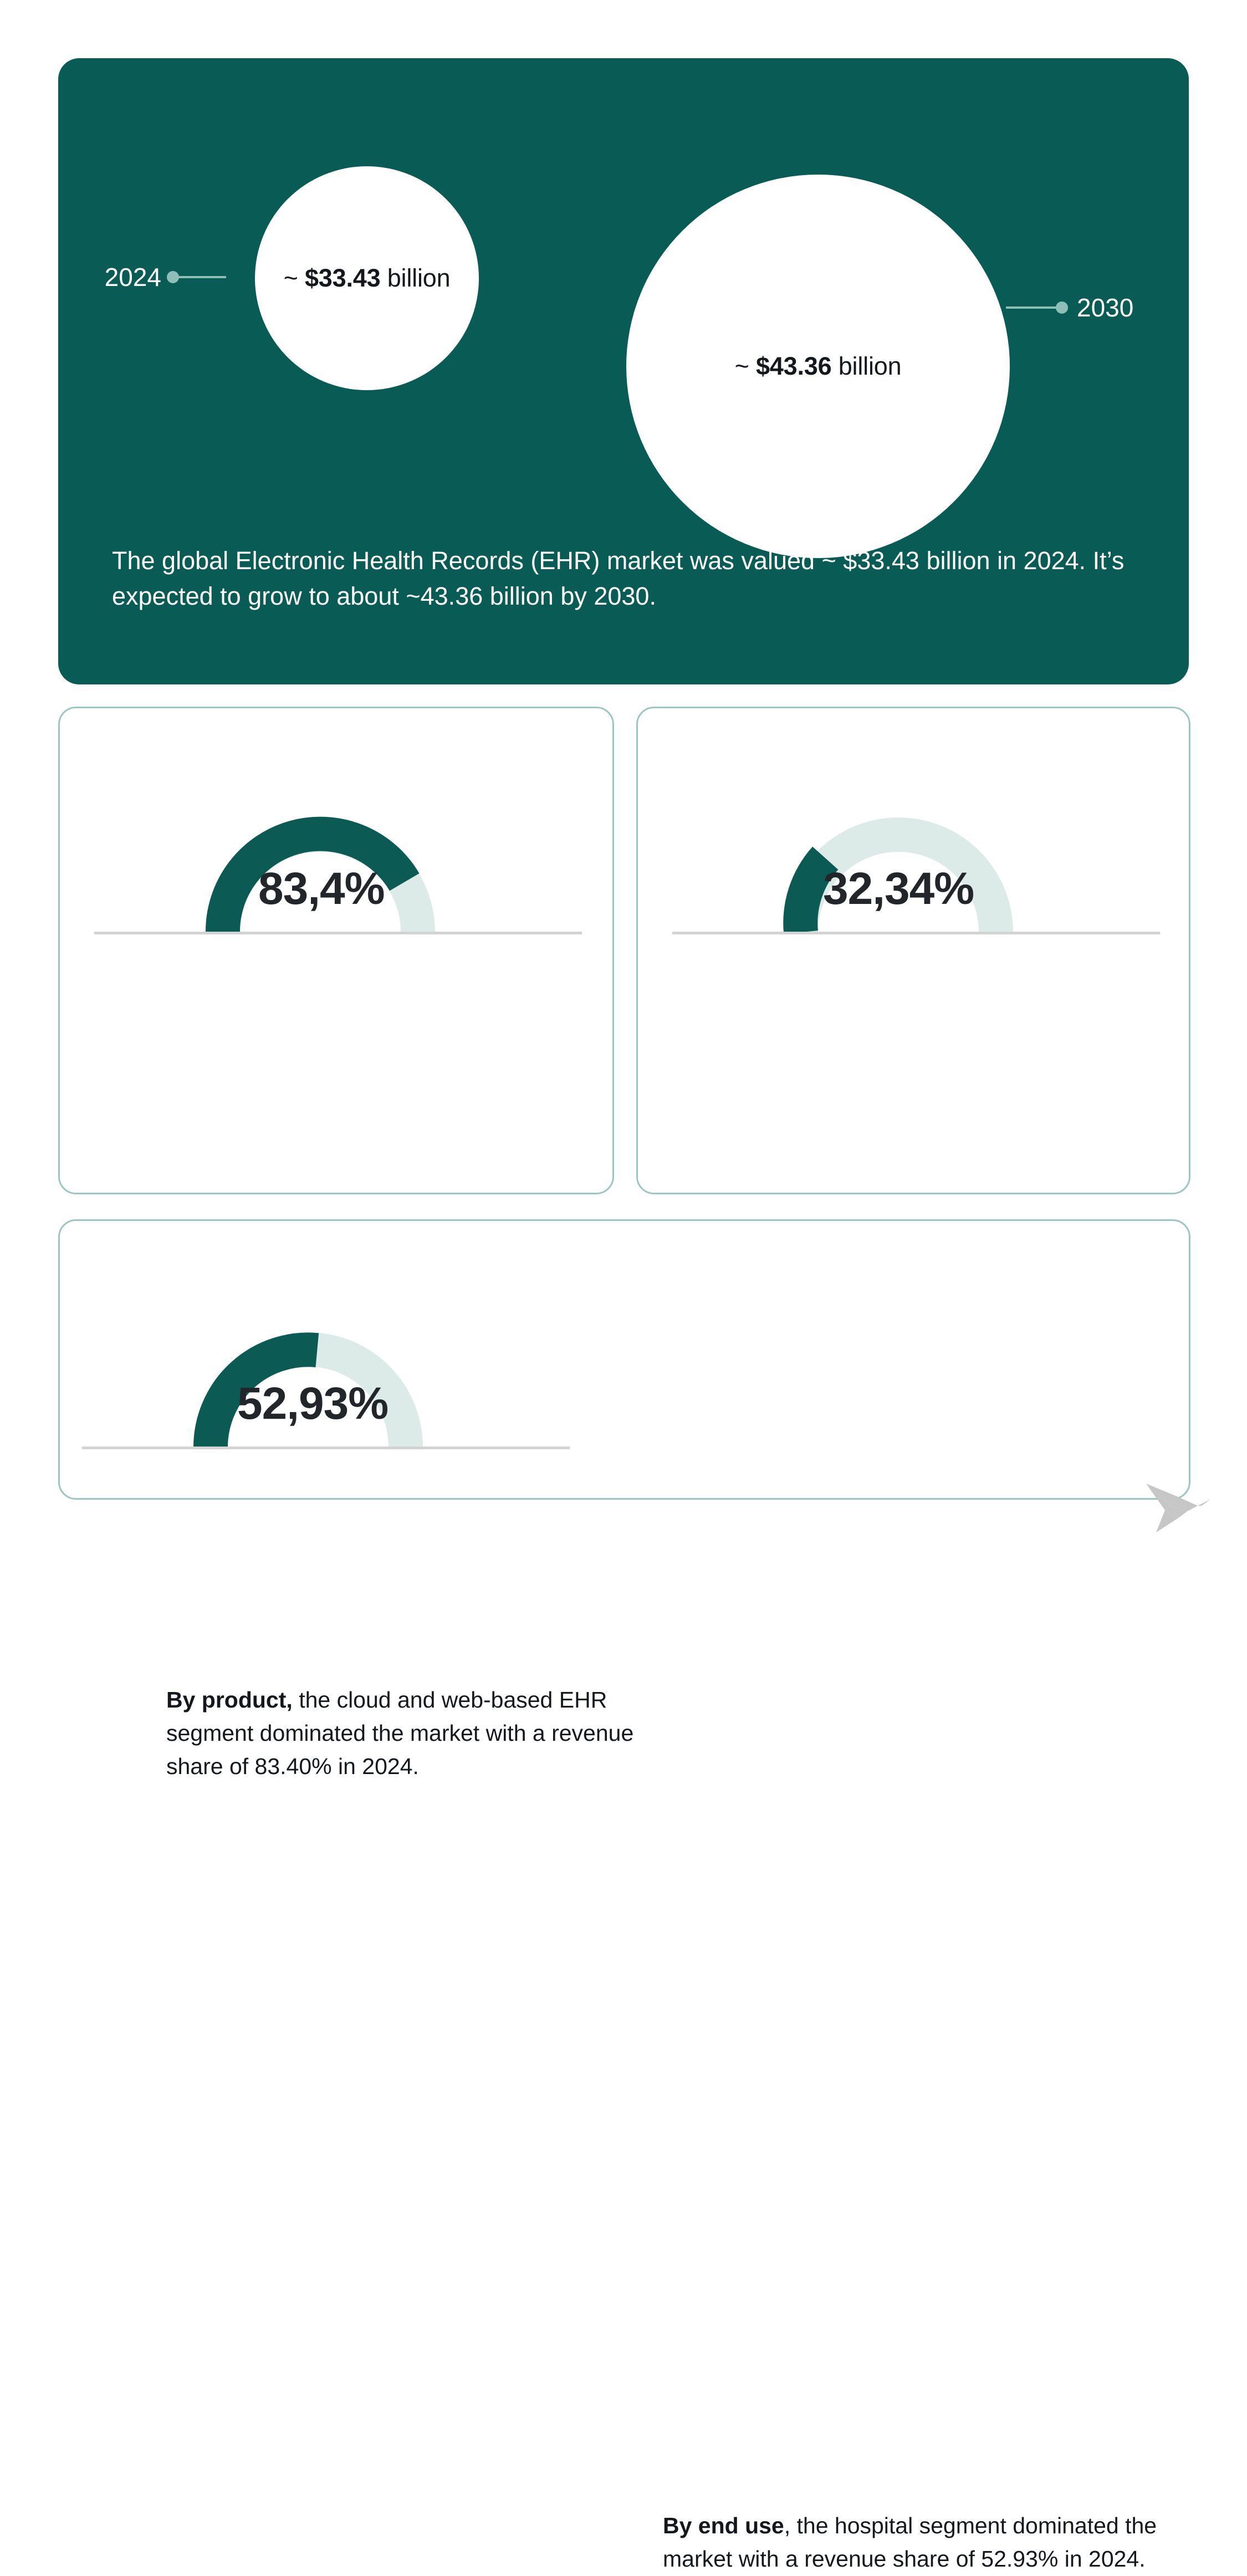  What do you see at coordinates (1033, 307) in the screenshot?
I see `connector-line-2030` at bounding box center [1033, 307].